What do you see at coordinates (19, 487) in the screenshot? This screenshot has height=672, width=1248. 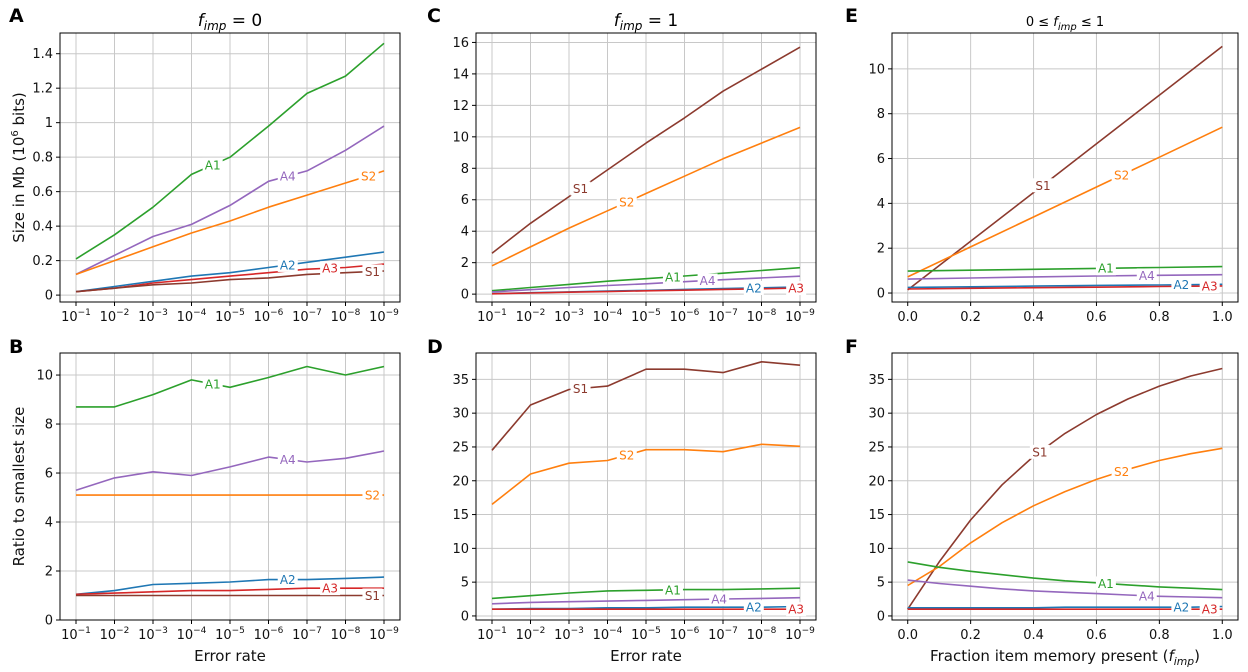 I see `y-axis-label: Ratio to smallest size` at bounding box center [19, 487].